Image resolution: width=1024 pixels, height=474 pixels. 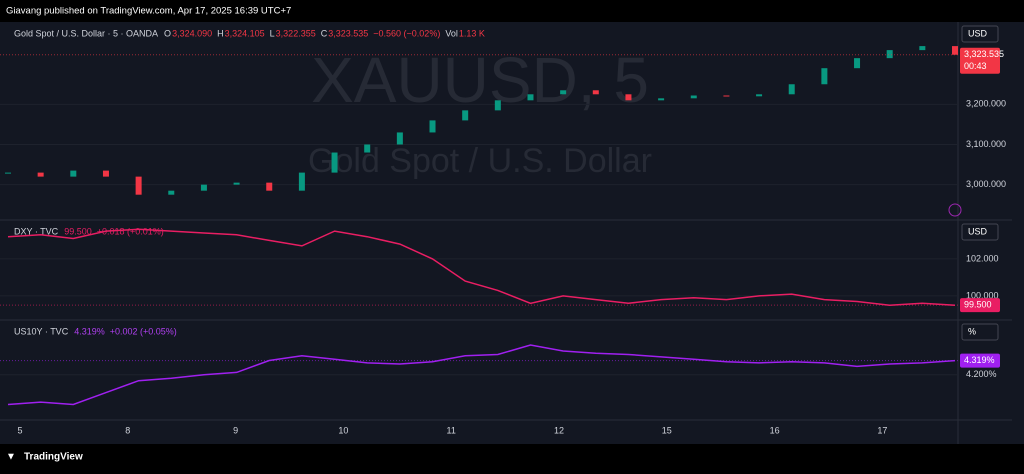 What do you see at coordinates (19, 430) in the screenshot?
I see `x-tick-label: 5` at bounding box center [19, 430].